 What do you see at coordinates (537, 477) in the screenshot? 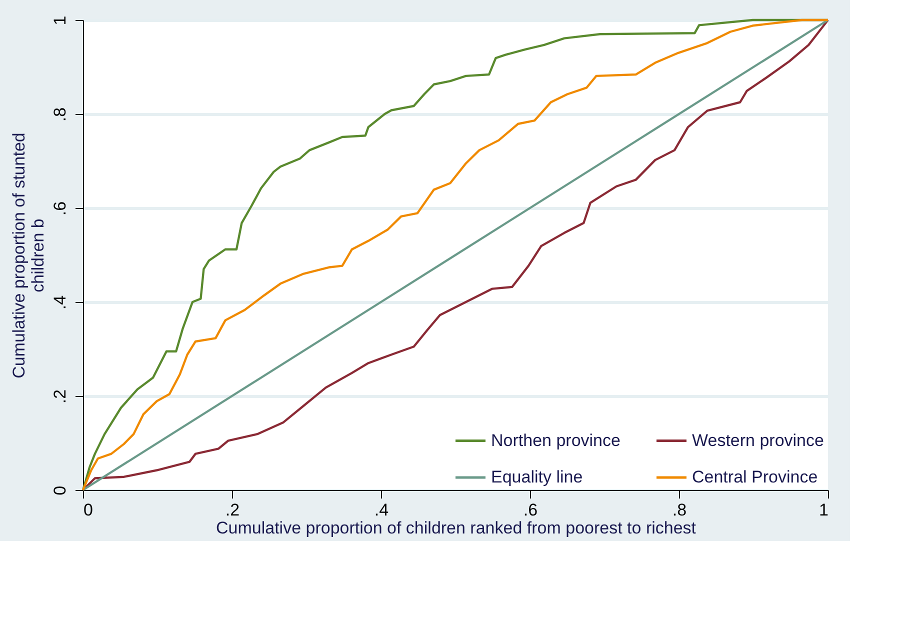
I see `legend-label: Equality line` at bounding box center [537, 477].